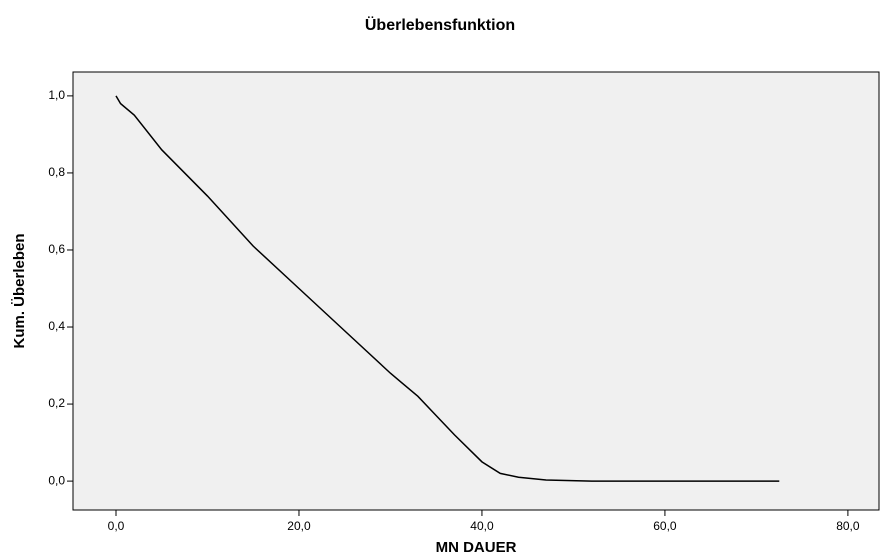 The width and height of the screenshot is (880, 556). I want to click on x-tick-label: 60,0, so click(665, 526).